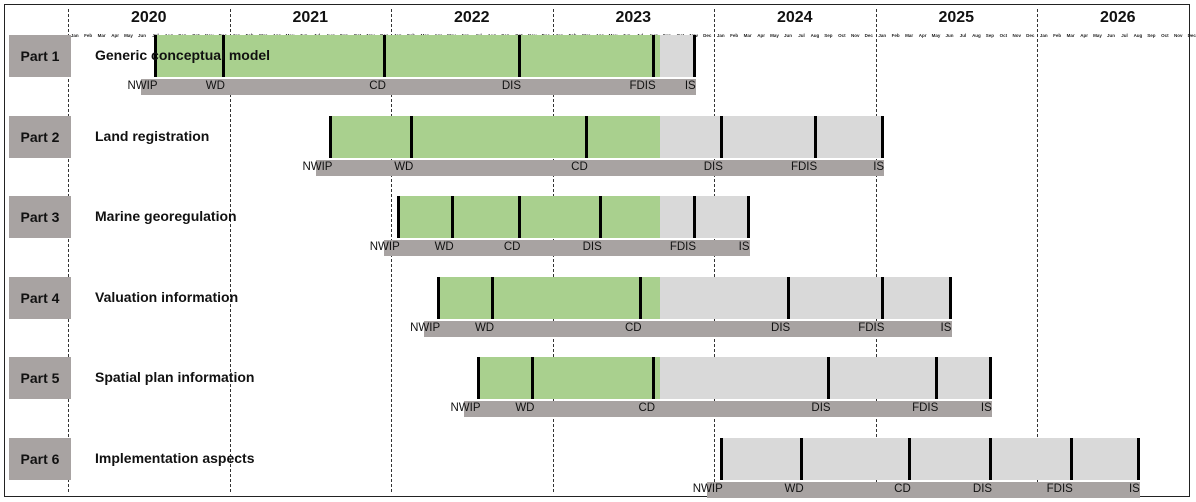  I want to click on month-label: Jul, so click(801, 35).